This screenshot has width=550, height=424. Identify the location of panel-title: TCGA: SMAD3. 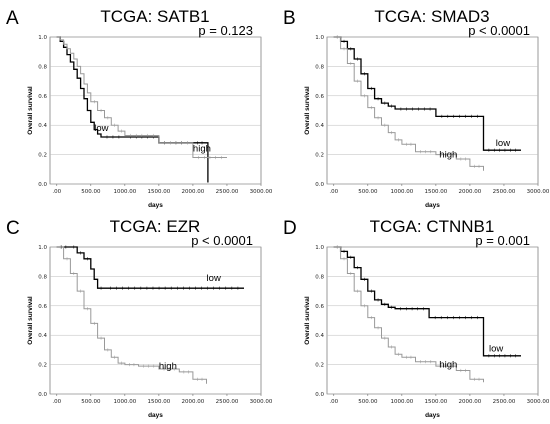
(431, 16).